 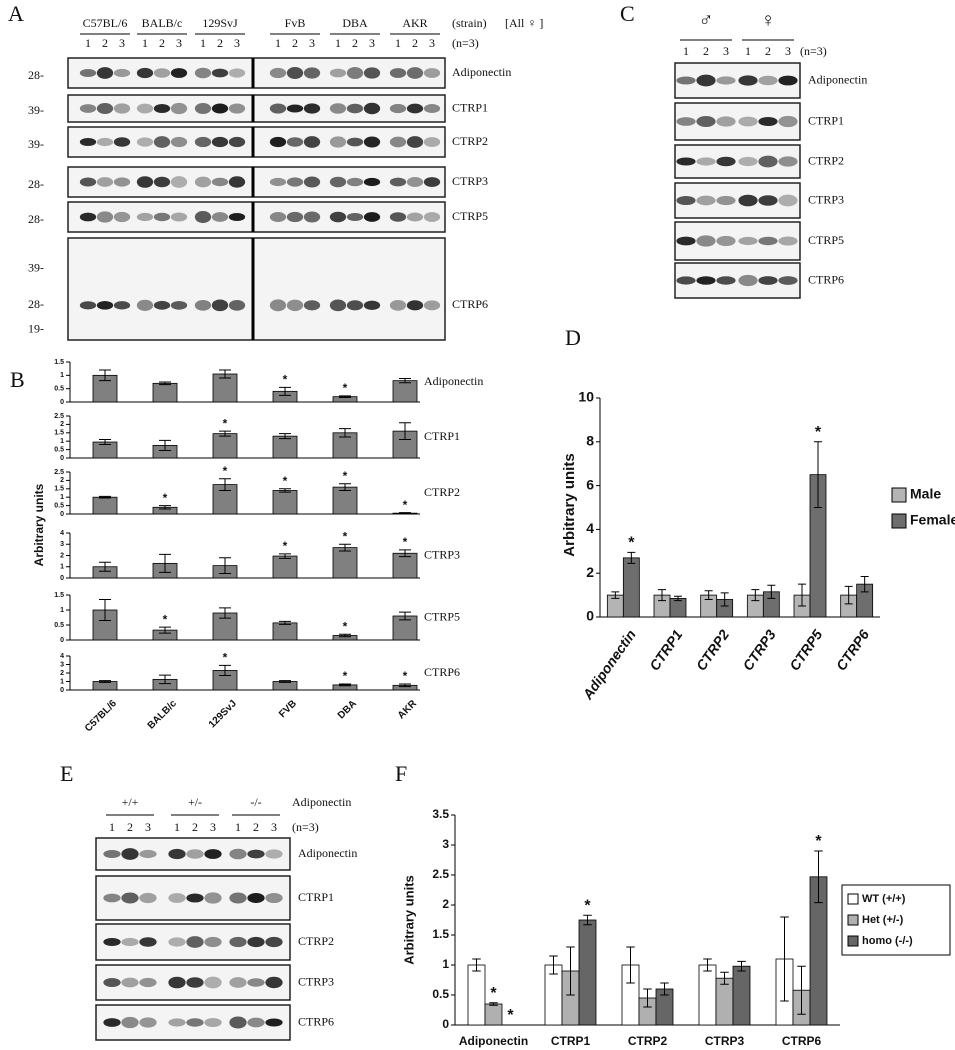 What do you see at coordinates (925, 494) in the screenshot?
I see `legend-label: Male` at bounding box center [925, 494].